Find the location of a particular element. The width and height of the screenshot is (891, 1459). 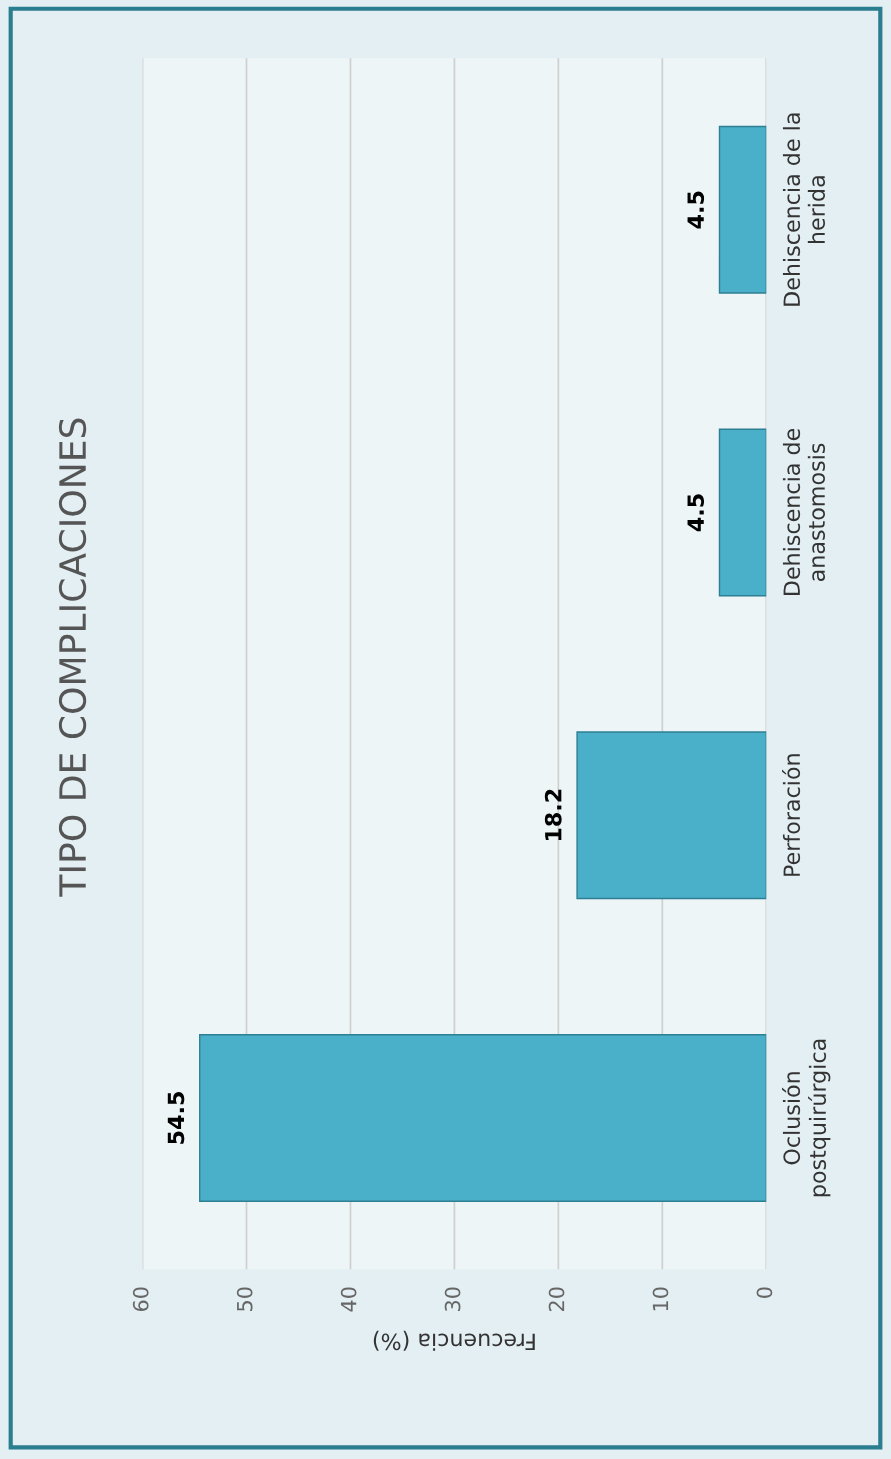

x-tick-label: 60 is located at coordinates (140, 1299).